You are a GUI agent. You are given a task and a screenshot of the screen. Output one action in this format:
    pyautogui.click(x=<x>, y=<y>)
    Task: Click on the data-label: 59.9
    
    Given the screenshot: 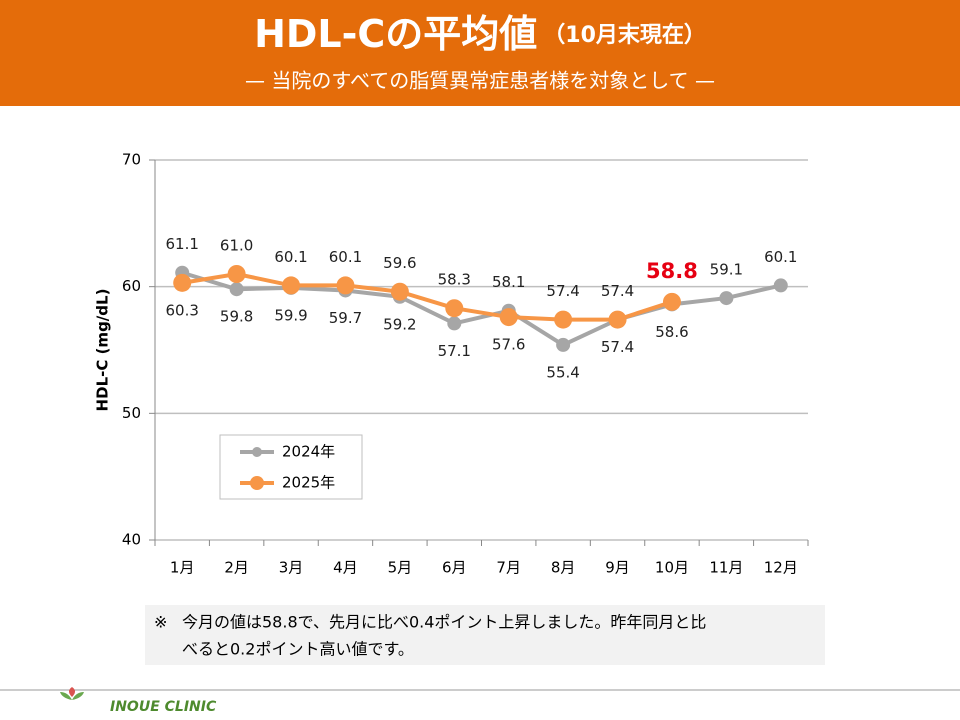 What is the action you would take?
    pyautogui.click(x=290, y=315)
    